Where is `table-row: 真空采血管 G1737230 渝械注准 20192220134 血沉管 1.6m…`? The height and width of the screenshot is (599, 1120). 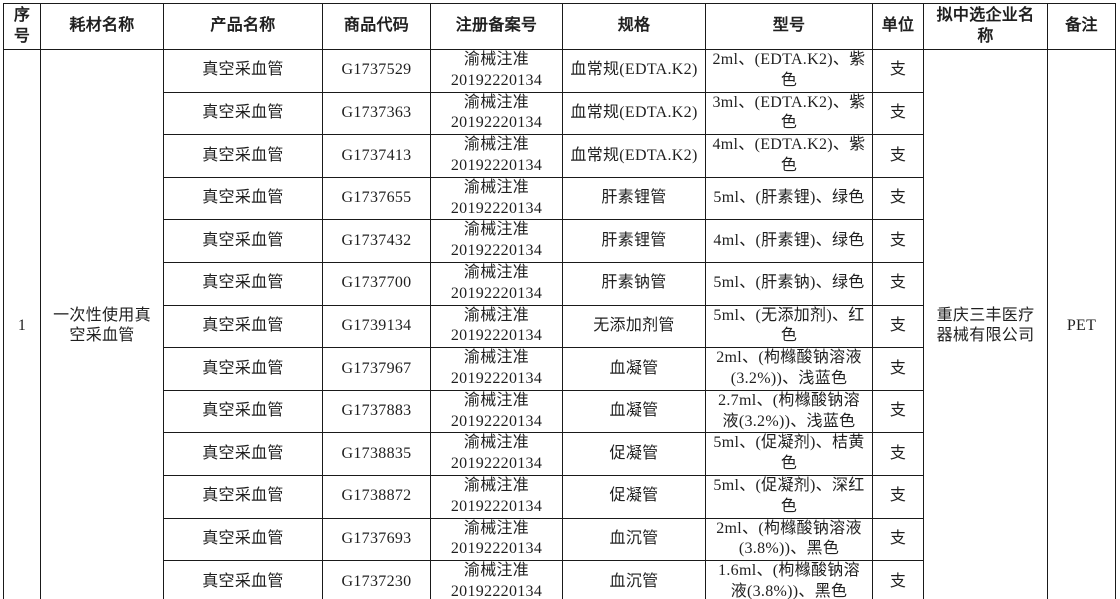 table-row: 真空采血管 G1737230 渝械注准 20192220134 血沉管 1.6m… is located at coordinates (560, 579).